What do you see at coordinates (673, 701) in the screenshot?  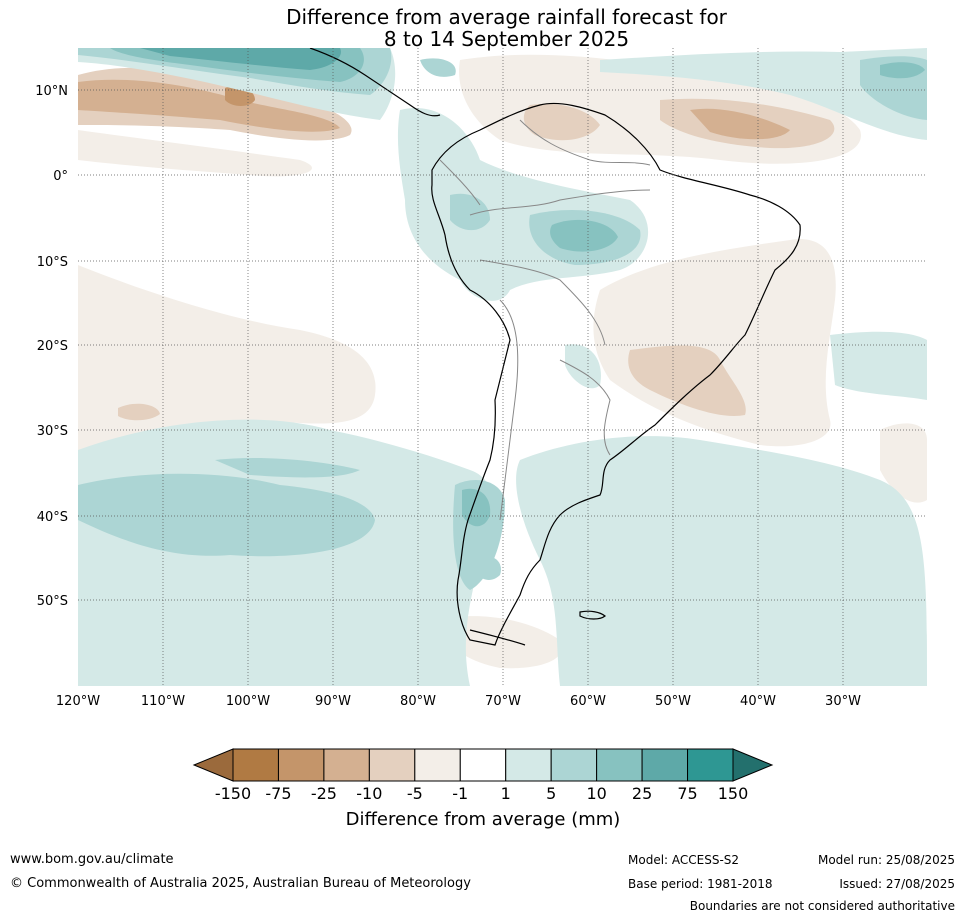 I see `lon-label: 50°W` at bounding box center [673, 701].